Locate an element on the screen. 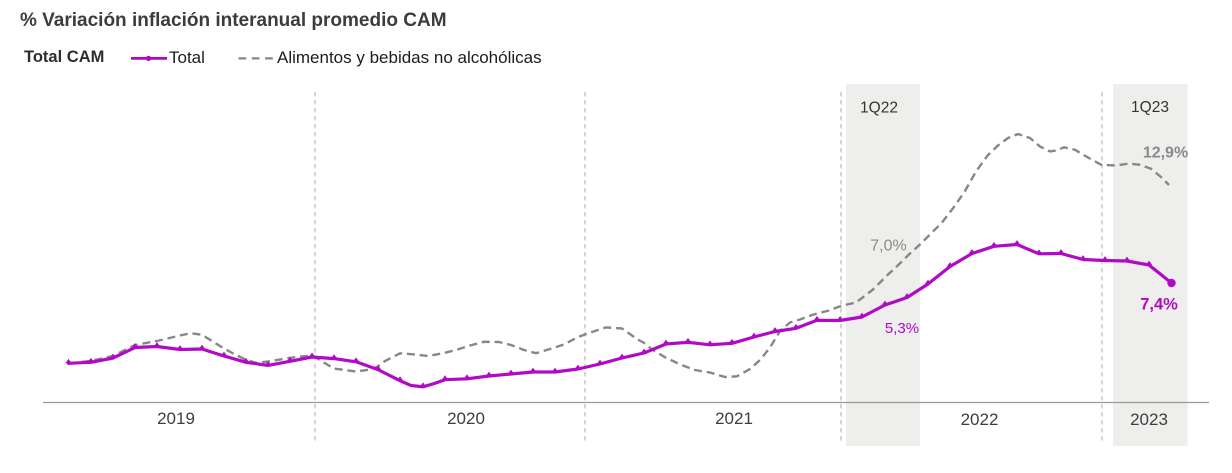  svg-text: 1Q22 is located at coordinates (879, 108).